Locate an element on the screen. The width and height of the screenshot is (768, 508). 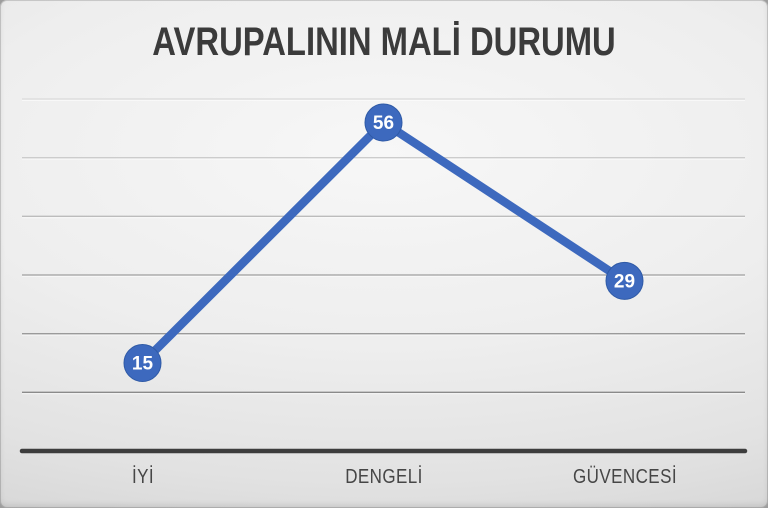
chart-title: AVRUPALININ MALİ DURUMU is located at coordinates (384, 42).